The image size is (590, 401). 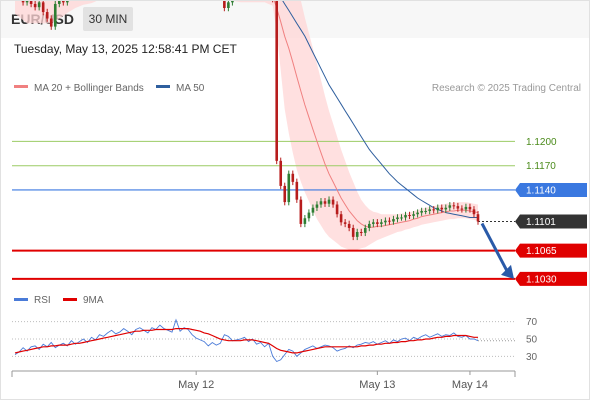 I want to click on pivot-price-tag, so click(x=551, y=189).